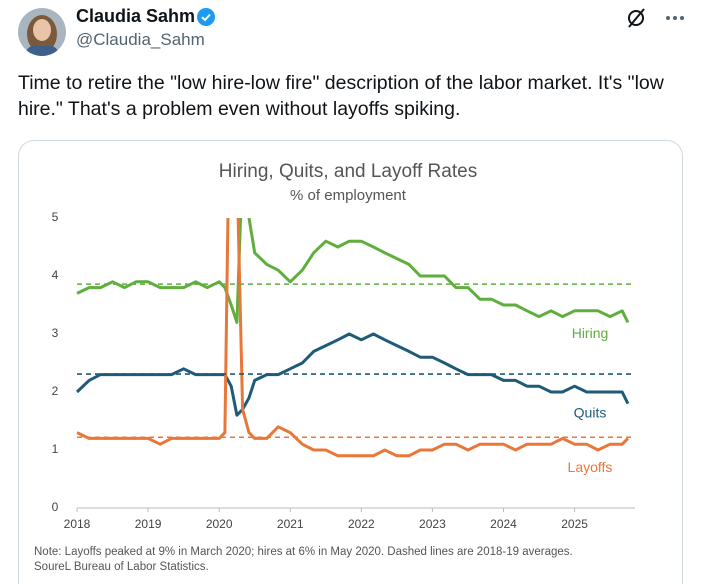 The height and width of the screenshot is (584, 701). What do you see at coordinates (656, 18) in the screenshot?
I see `header-icons` at bounding box center [656, 18].